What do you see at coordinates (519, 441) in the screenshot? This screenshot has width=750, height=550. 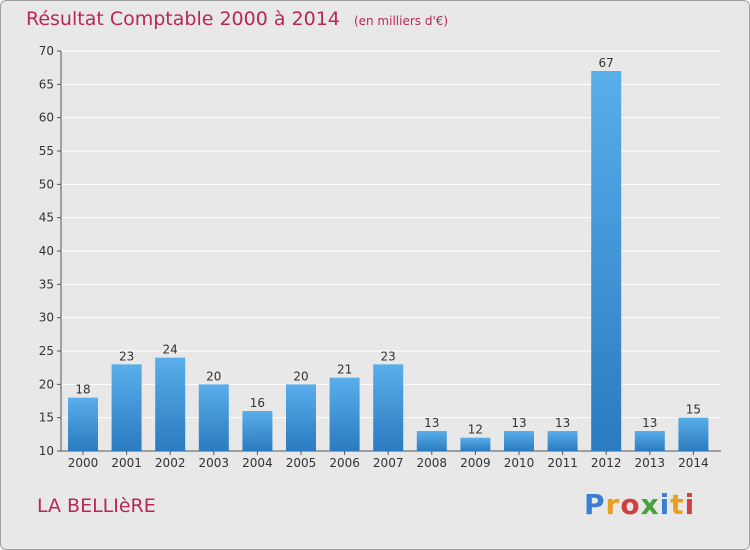 I see `bar-2010` at bounding box center [519, 441].